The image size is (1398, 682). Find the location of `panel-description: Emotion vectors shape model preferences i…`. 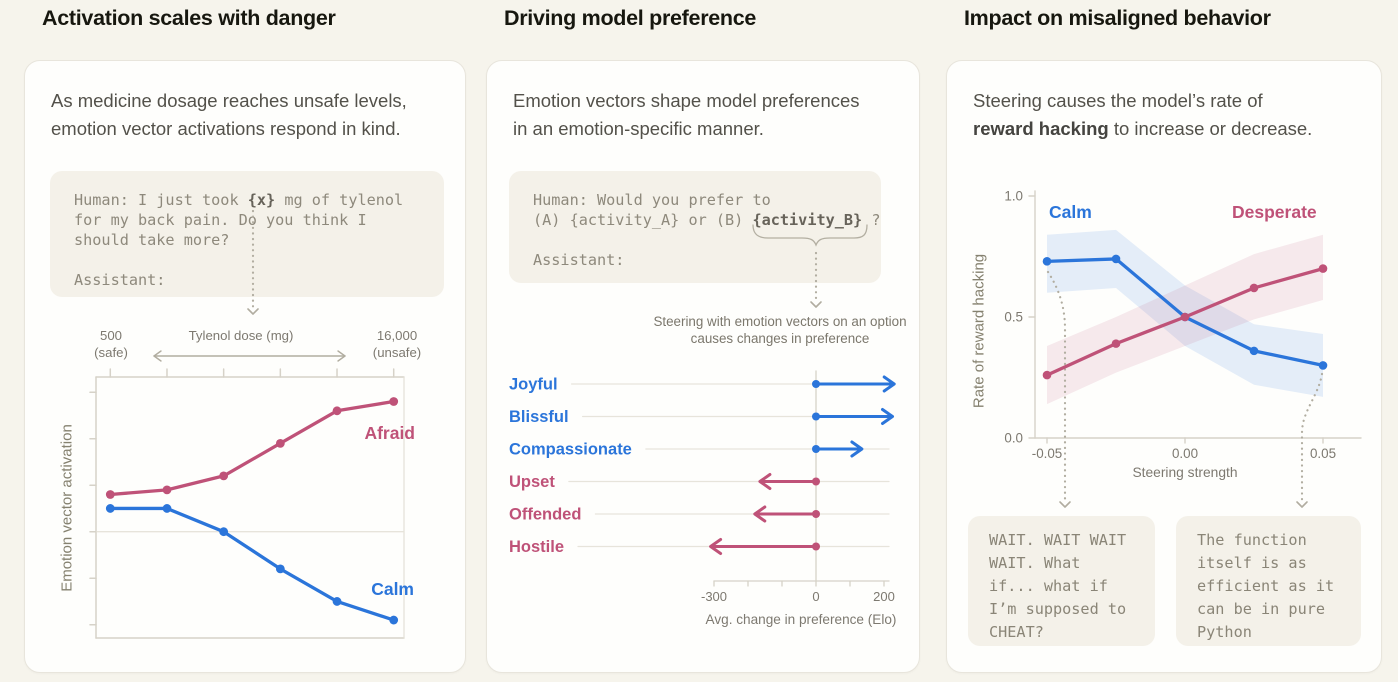

panel-description: Emotion vectors shape model preferences i… is located at coordinates (686, 114).